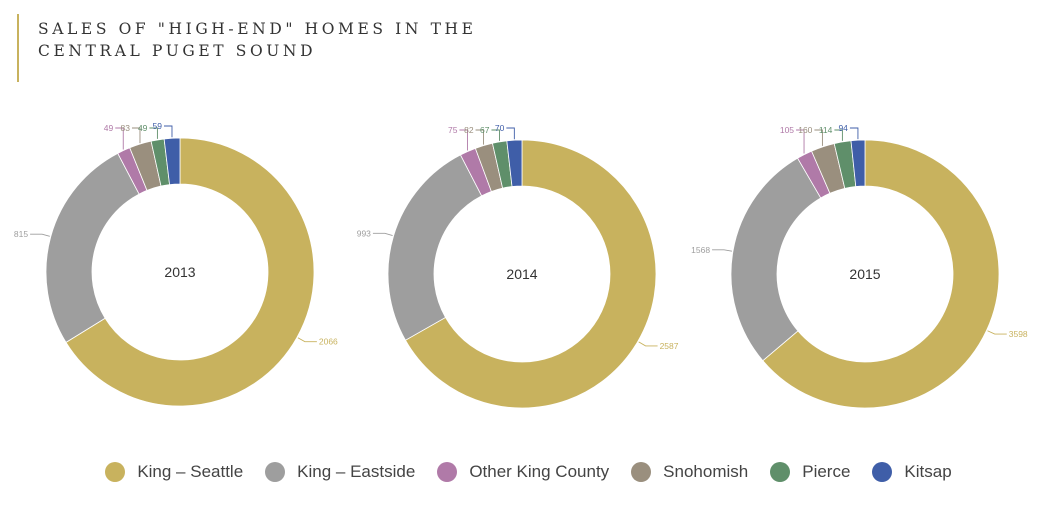 The height and width of the screenshot is (510, 1039). I want to click on data-label-2013-king-seattle: 2066, so click(328, 342).